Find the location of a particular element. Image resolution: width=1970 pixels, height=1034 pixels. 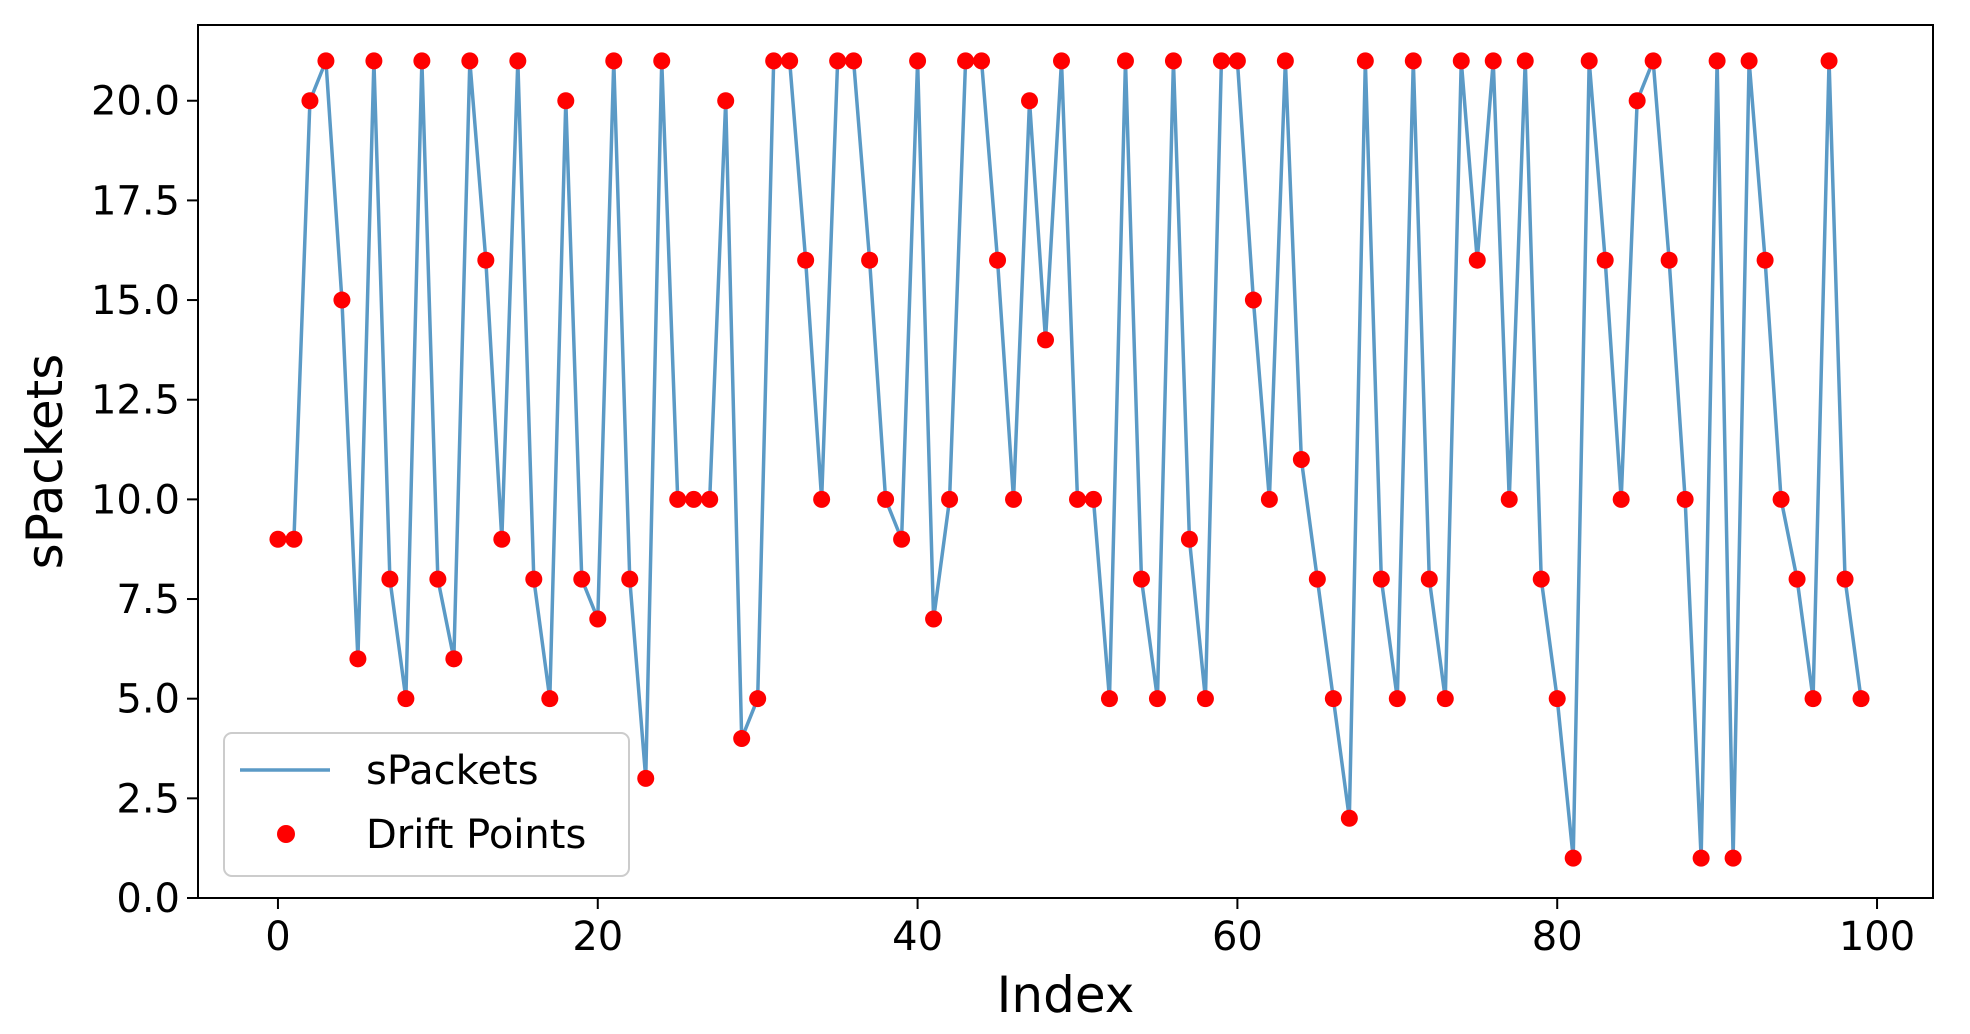

y-tick-label: 2.5 is located at coordinates (148, 799).